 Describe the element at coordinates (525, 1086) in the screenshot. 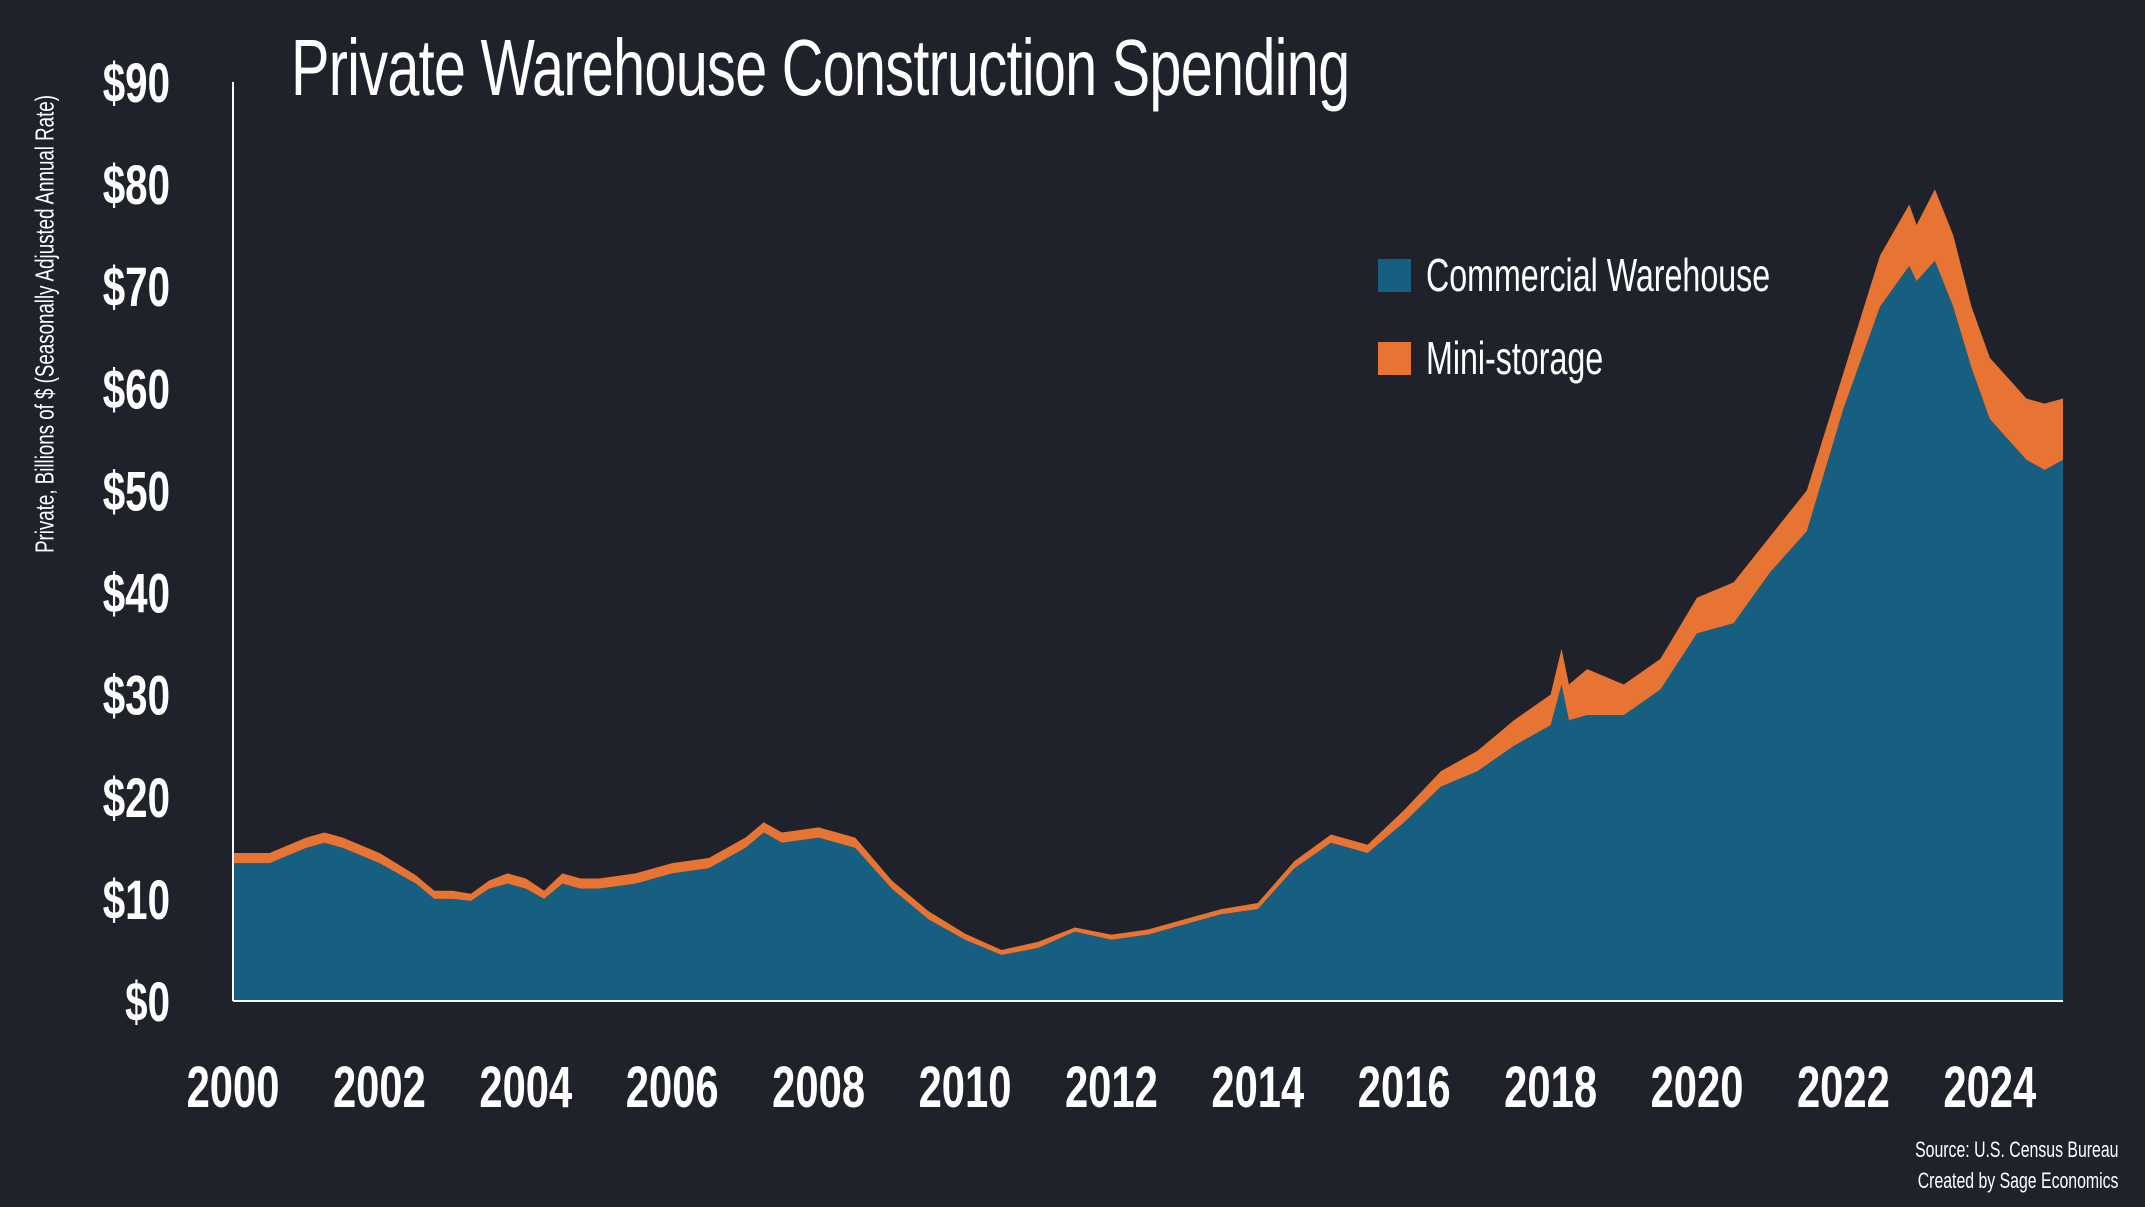

I see `x-tick-label: 2004` at that location.